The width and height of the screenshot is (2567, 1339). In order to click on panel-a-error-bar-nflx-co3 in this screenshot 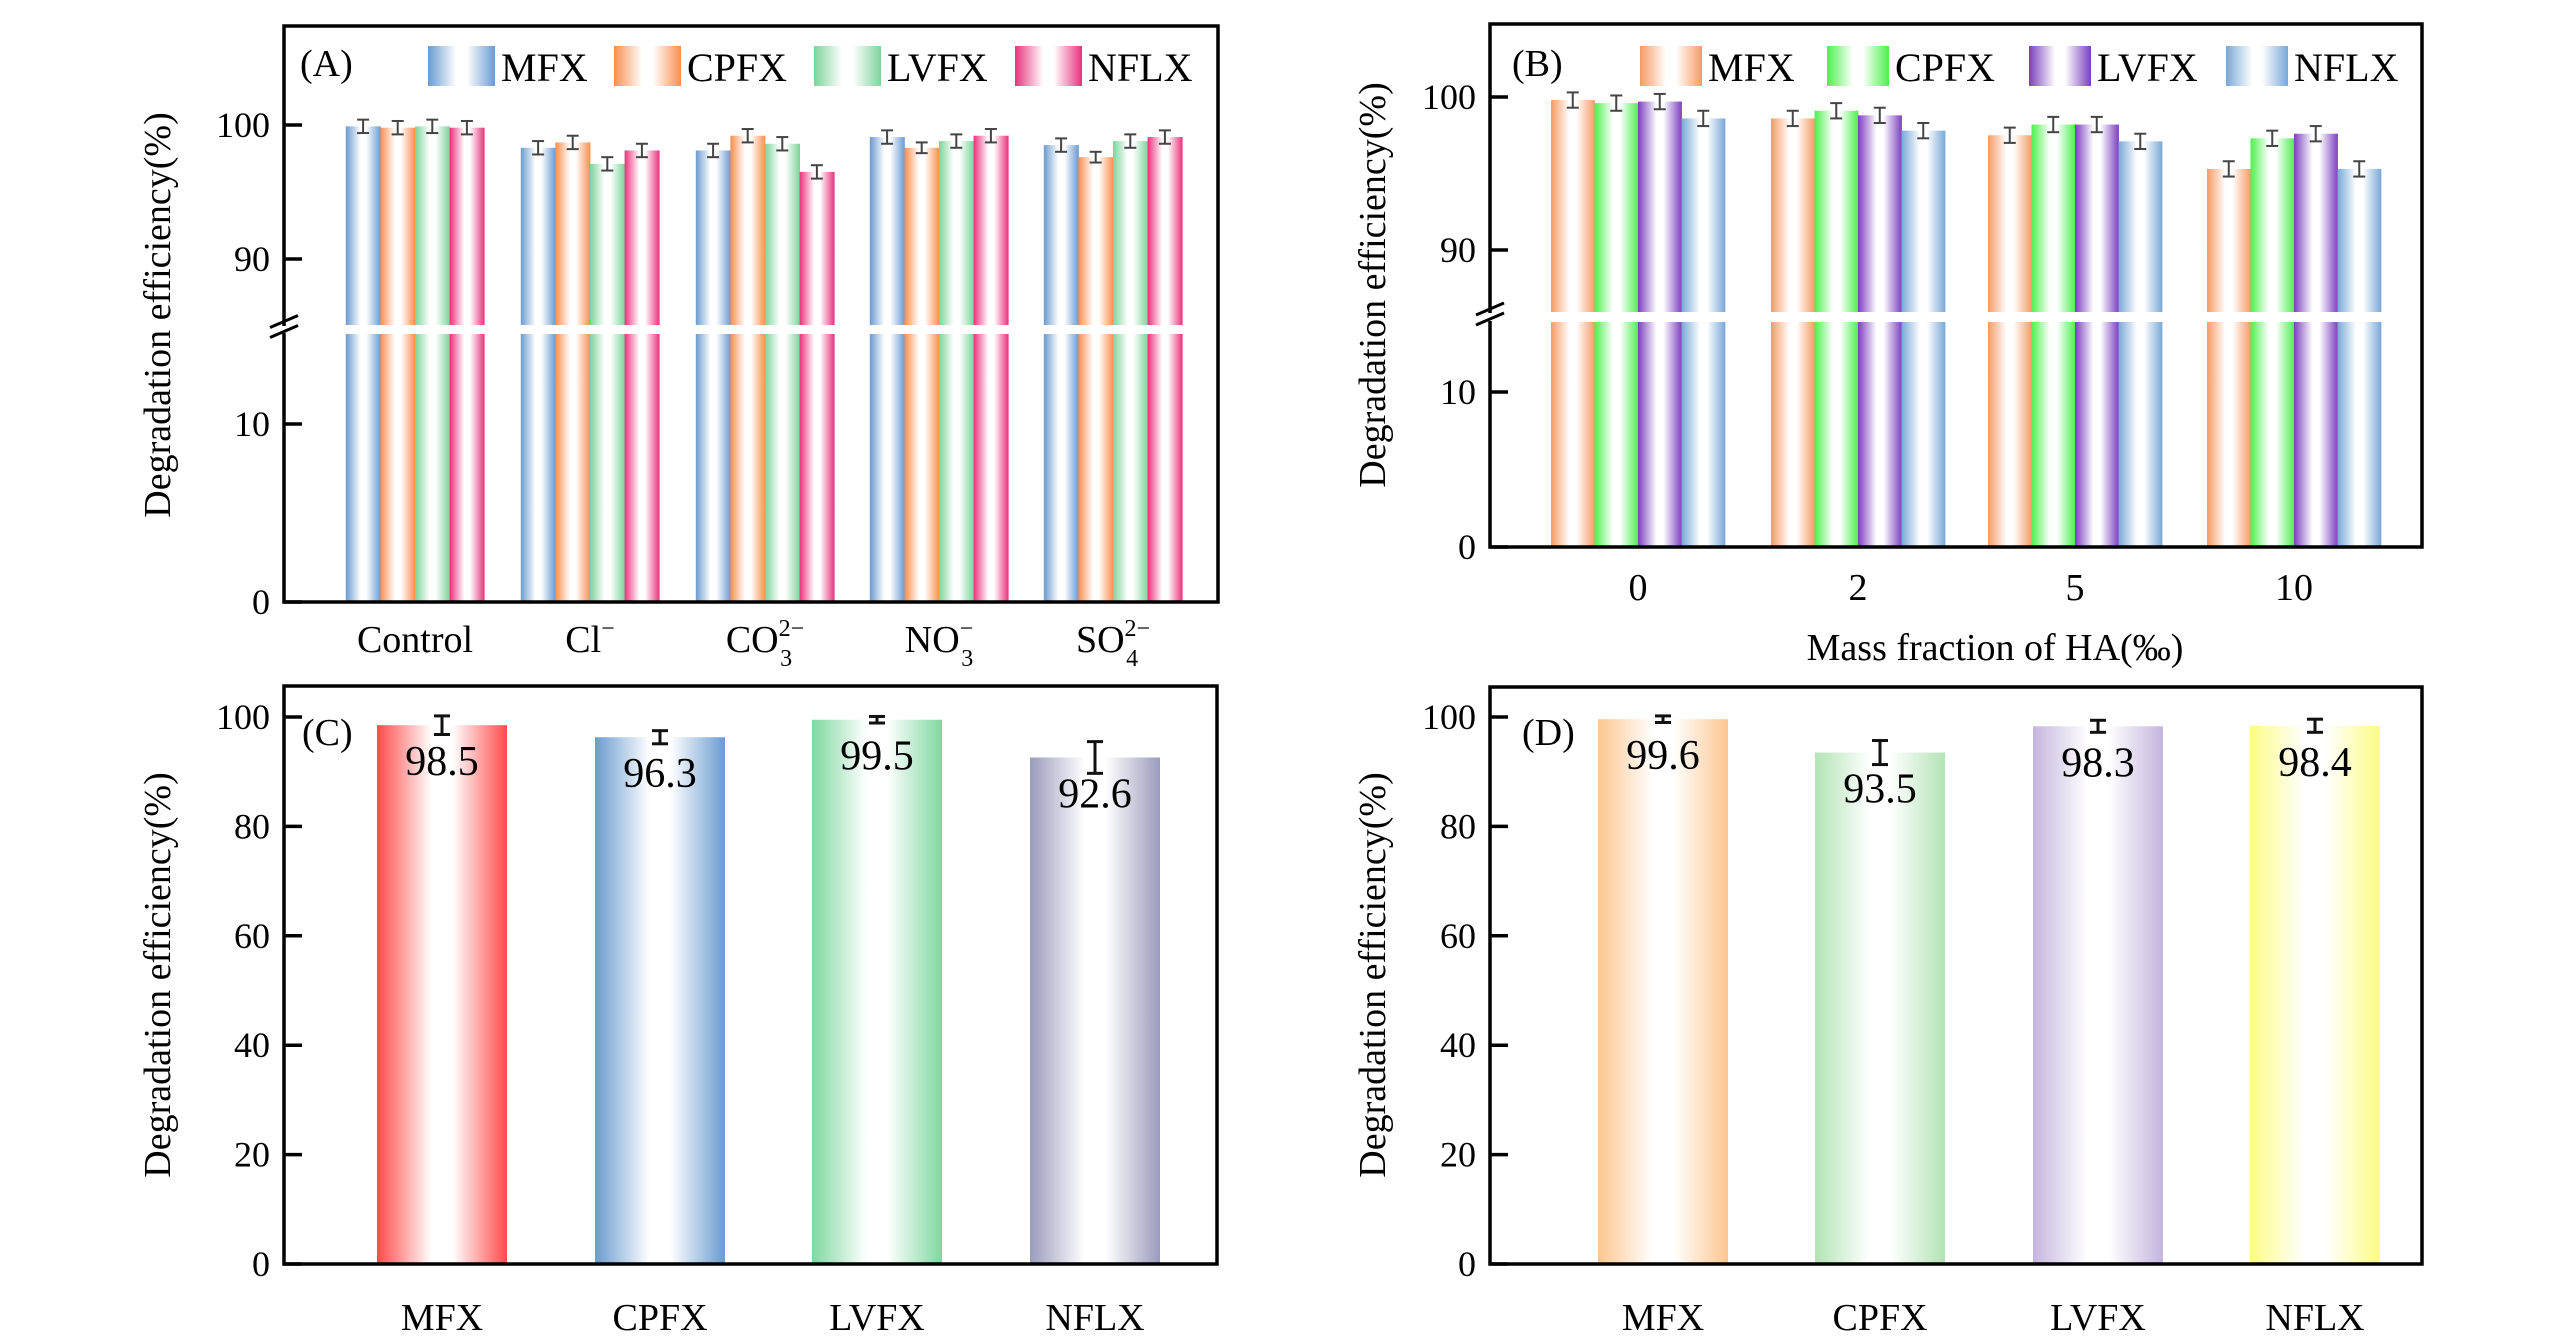, I will do `click(816, 172)`.